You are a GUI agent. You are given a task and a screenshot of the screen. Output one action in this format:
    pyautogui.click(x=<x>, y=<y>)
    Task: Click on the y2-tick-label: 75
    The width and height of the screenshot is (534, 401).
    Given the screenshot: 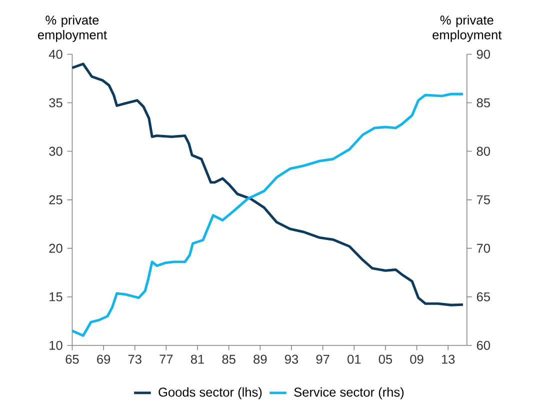 What is the action you would take?
    pyautogui.click(x=483, y=200)
    